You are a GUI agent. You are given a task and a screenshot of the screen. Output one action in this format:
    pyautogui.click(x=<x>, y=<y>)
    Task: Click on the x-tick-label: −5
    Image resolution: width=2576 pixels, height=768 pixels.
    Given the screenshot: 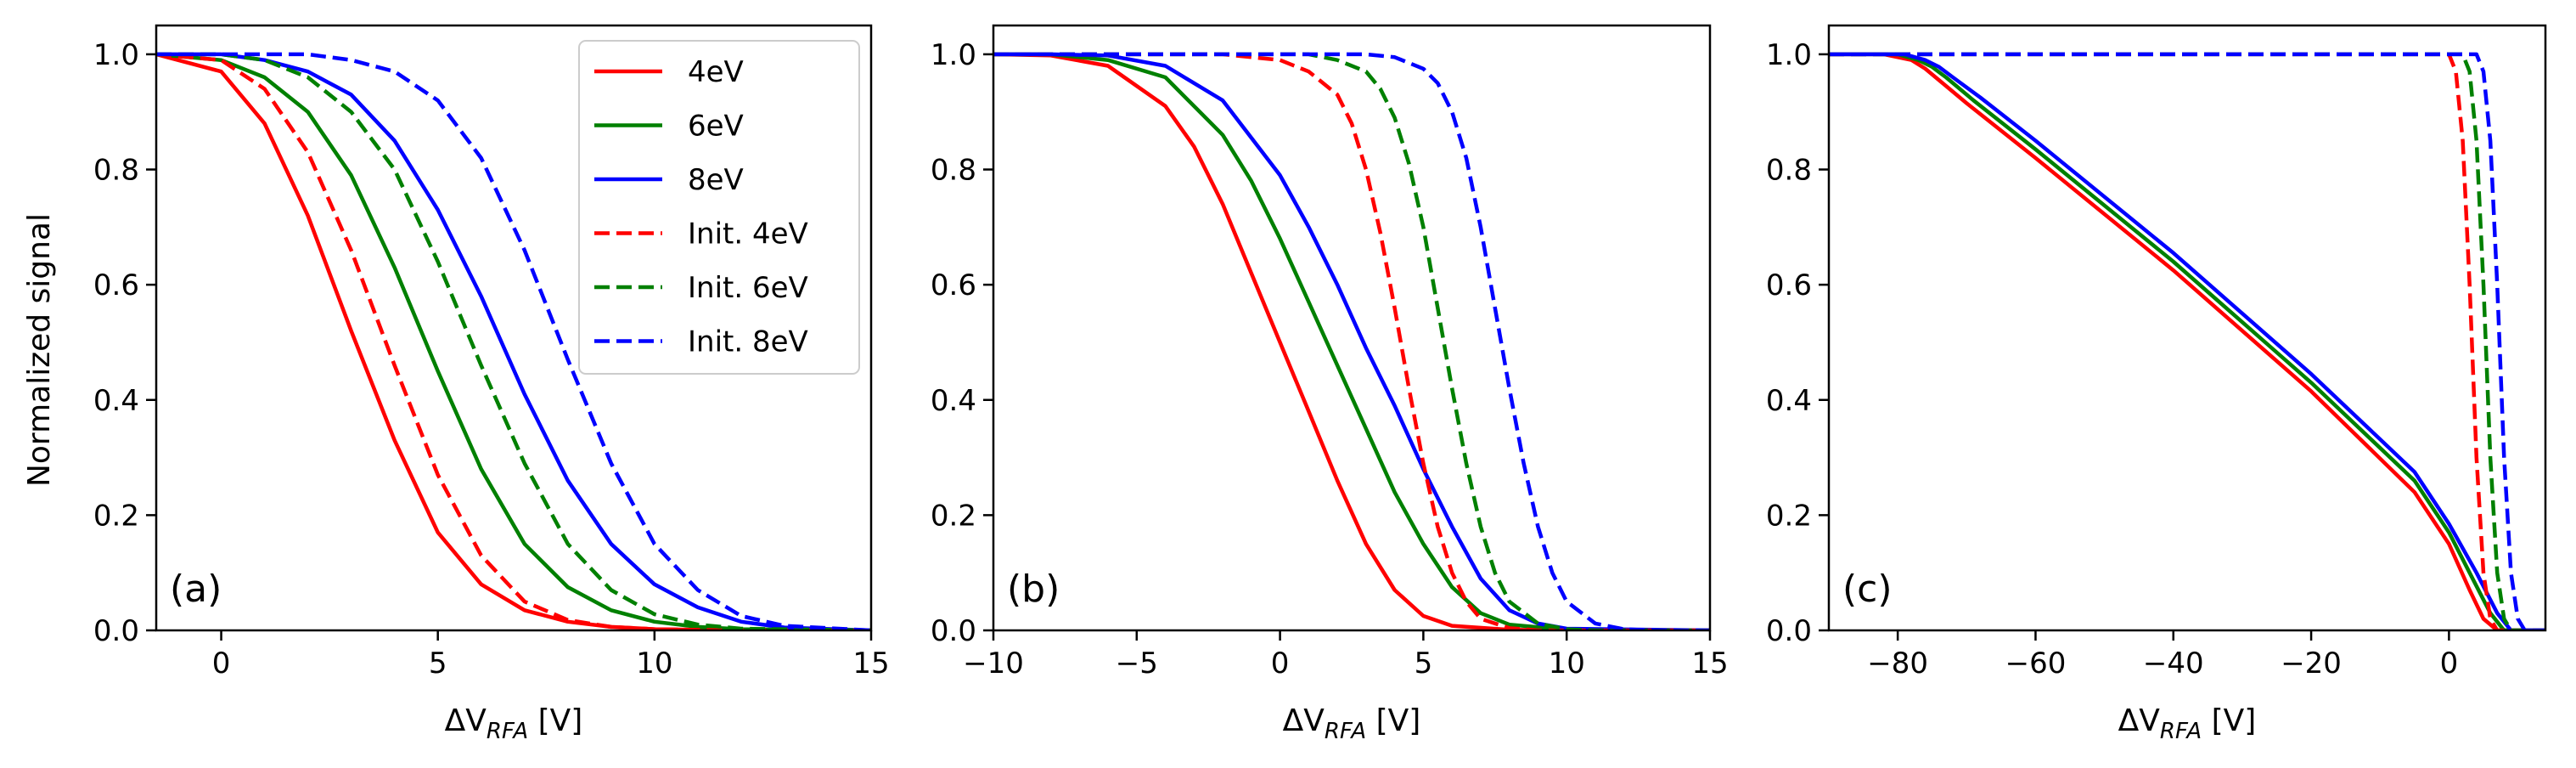 What is the action you would take?
    pyautogui.click(x=1137, y=663)
    